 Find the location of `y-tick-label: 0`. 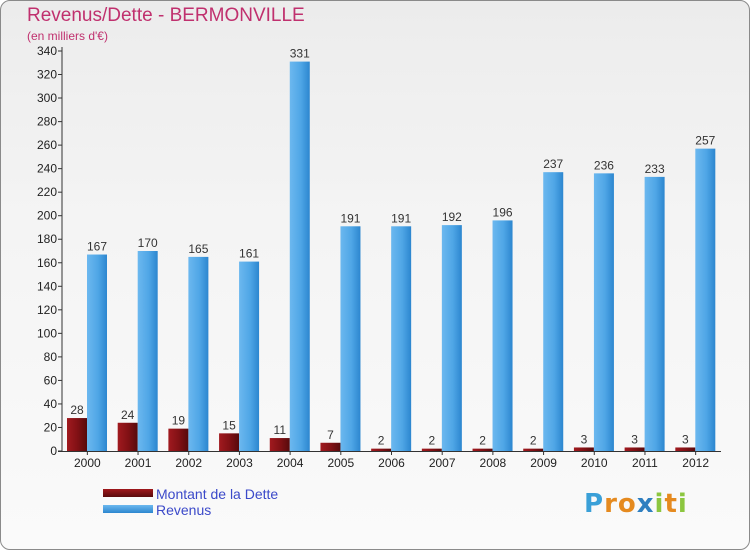

y-tick-label: 0 is located at coordinates (53, 451).